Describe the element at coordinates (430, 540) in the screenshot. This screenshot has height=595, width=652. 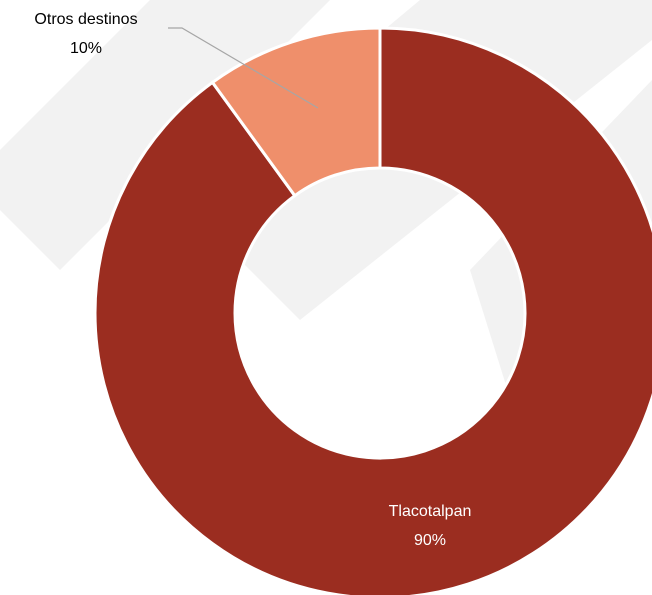
I see `value-label-tlacotalpan: 90%` at that location.